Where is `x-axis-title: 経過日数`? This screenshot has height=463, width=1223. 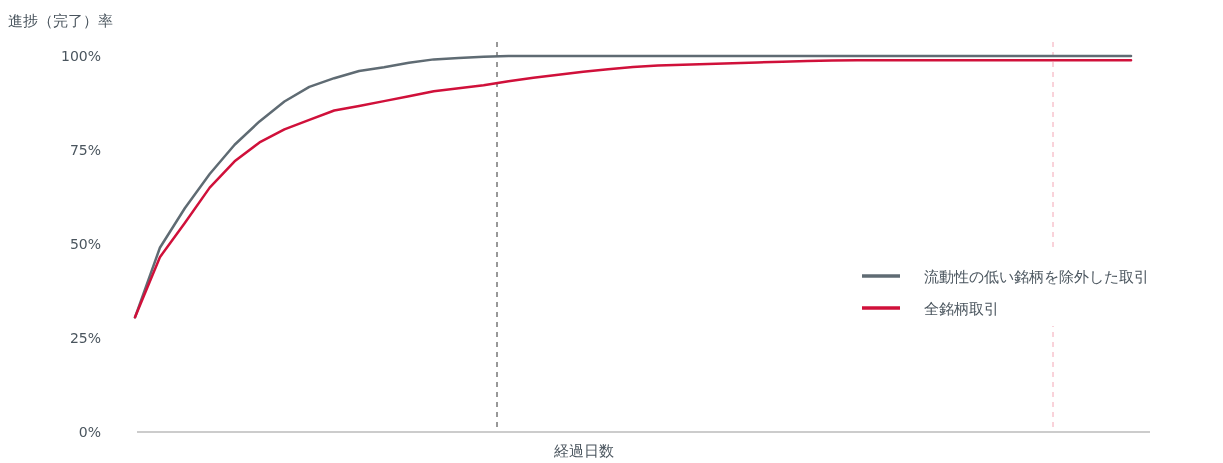
x-axis-title: 経過日数 is located at coordinates (583, 451).